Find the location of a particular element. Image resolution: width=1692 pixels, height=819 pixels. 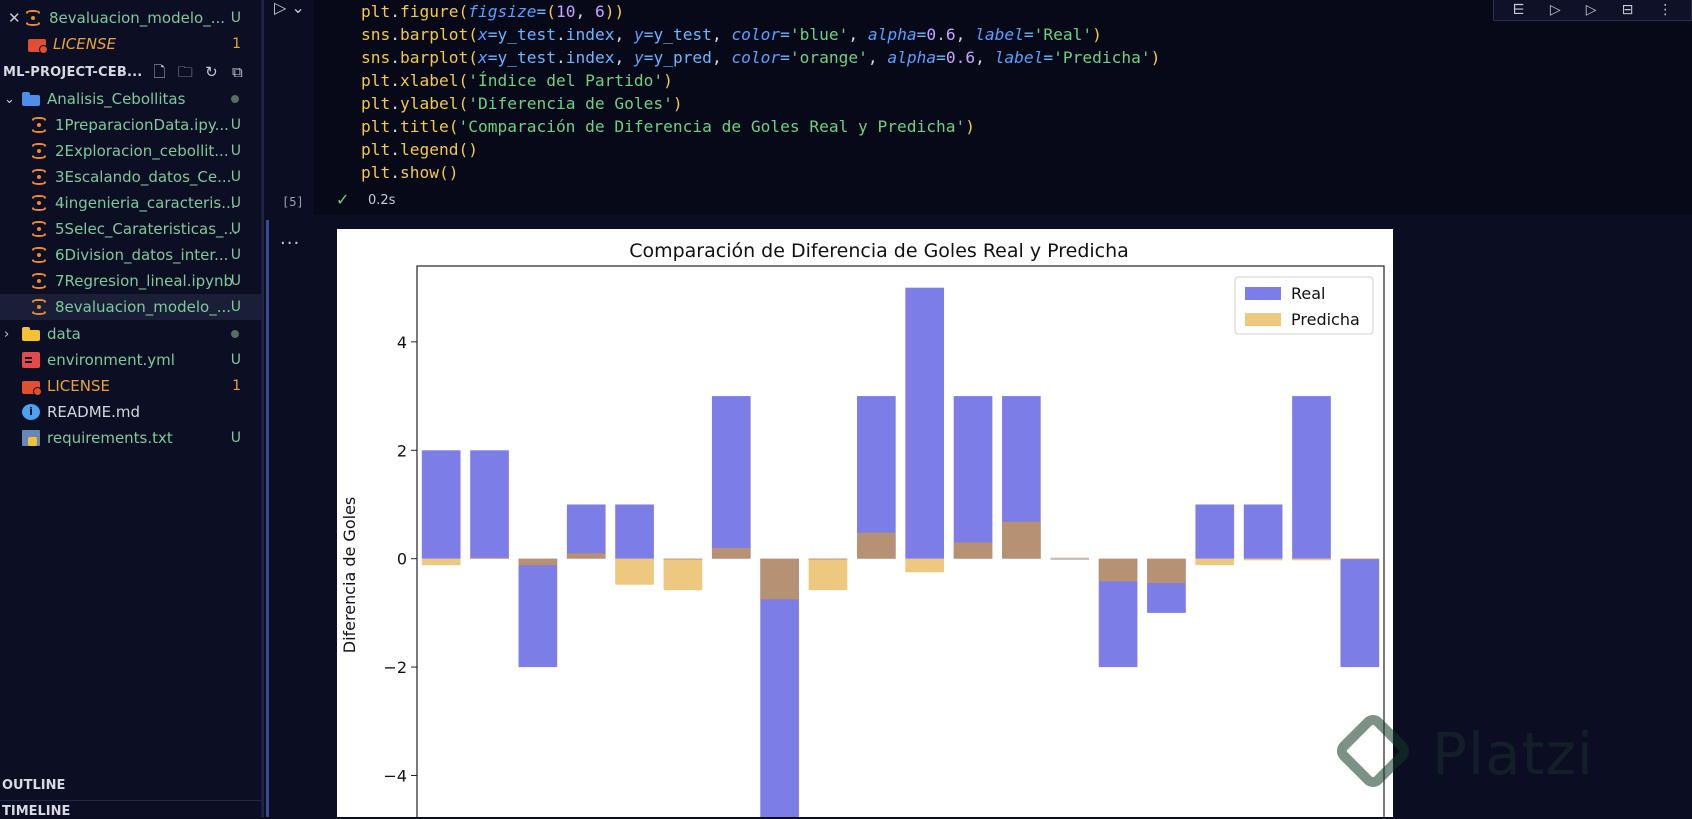

run-cell-icon: ▷ ⌄ is located at coordinates (289, 8).